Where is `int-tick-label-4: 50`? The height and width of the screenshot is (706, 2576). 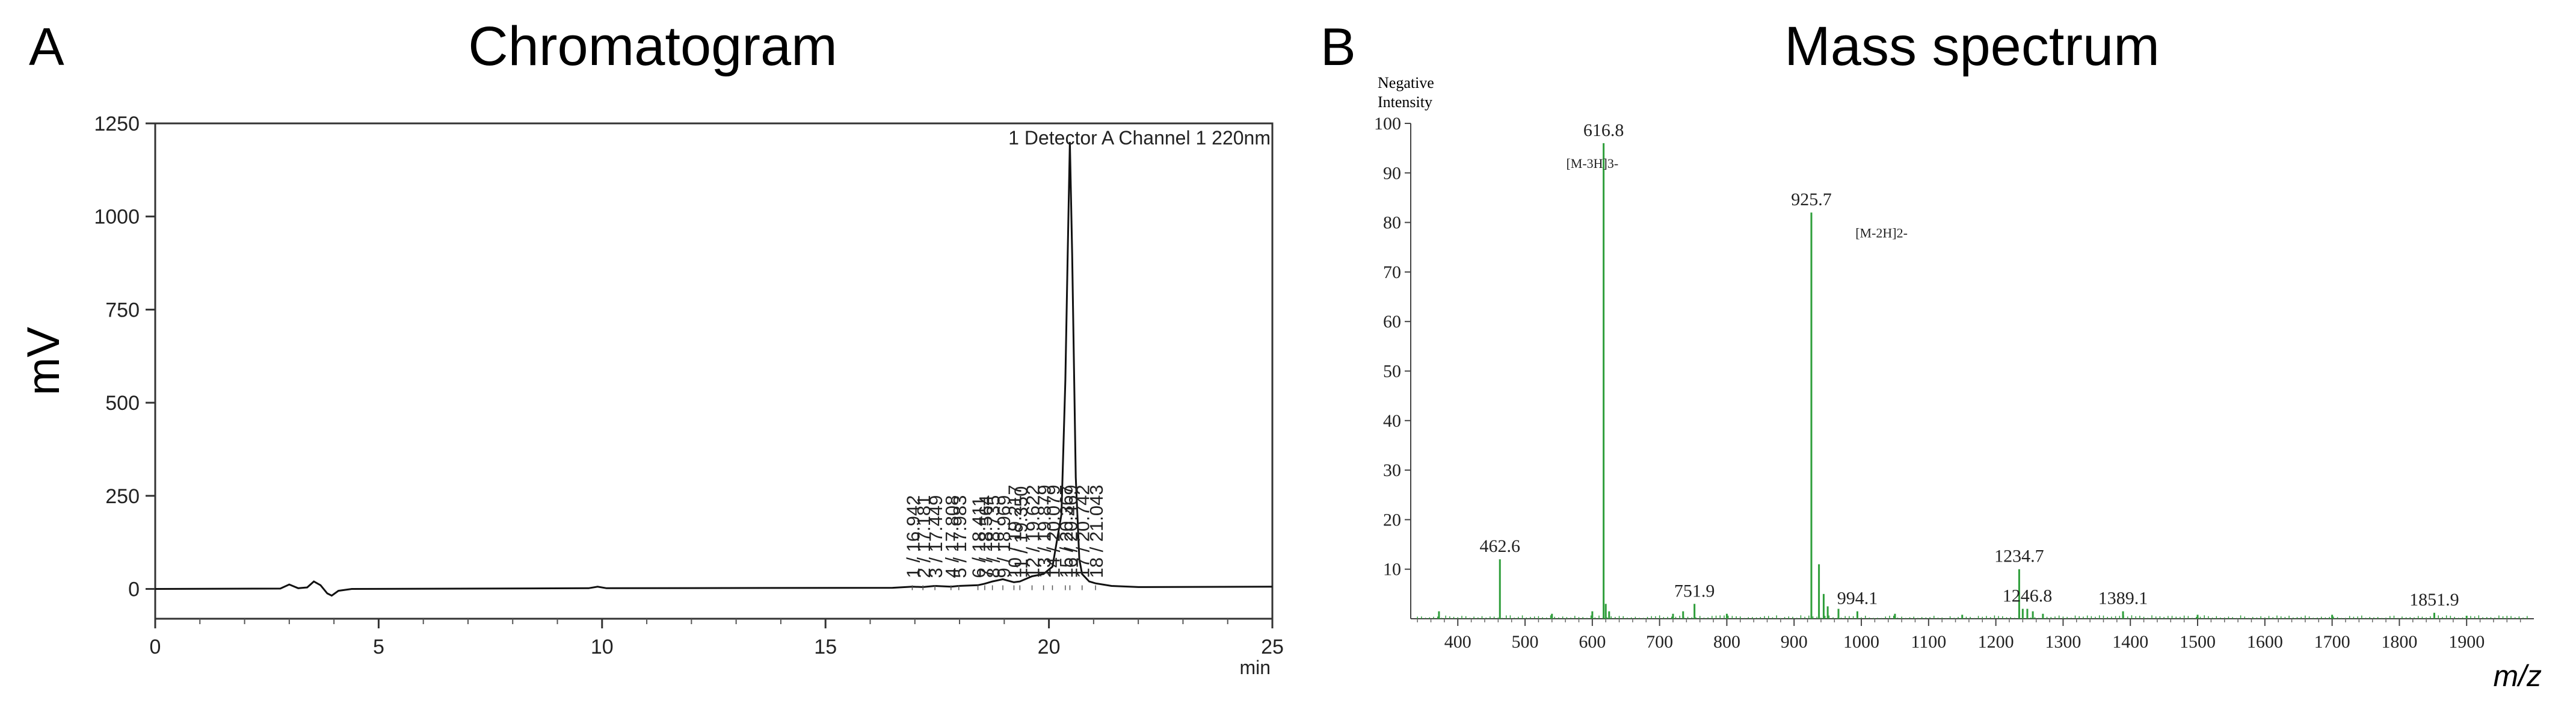 int-tick-label-4: 50 is located at coordinates (1392, 372).